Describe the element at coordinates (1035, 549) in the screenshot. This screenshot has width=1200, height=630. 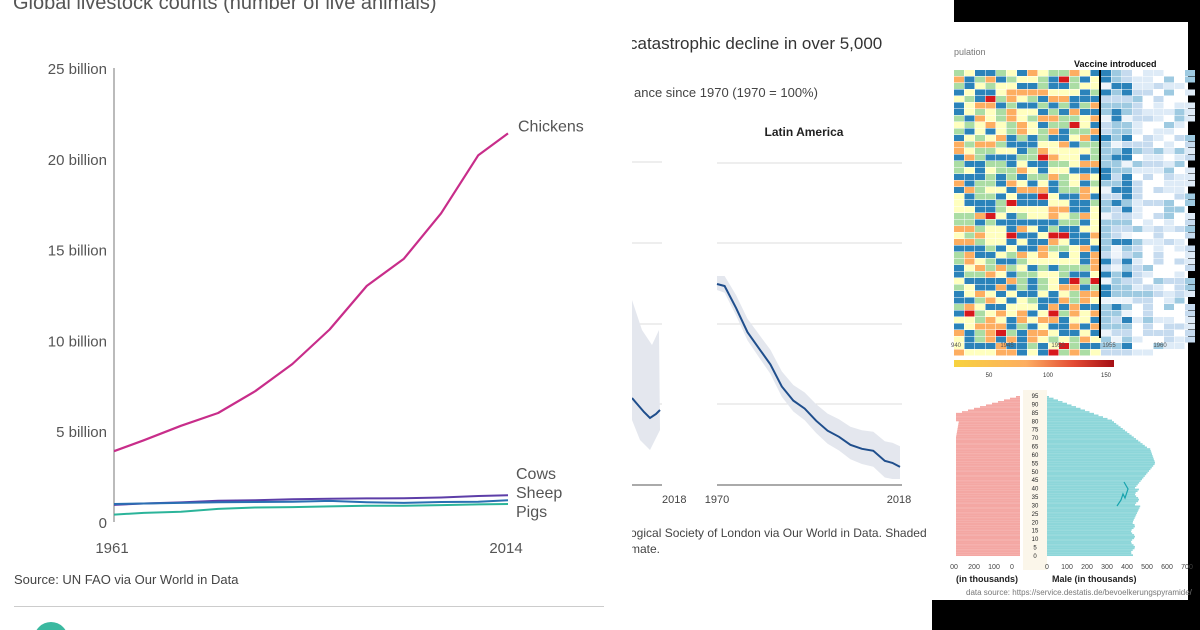
I see `age-tick: 5` at that location.